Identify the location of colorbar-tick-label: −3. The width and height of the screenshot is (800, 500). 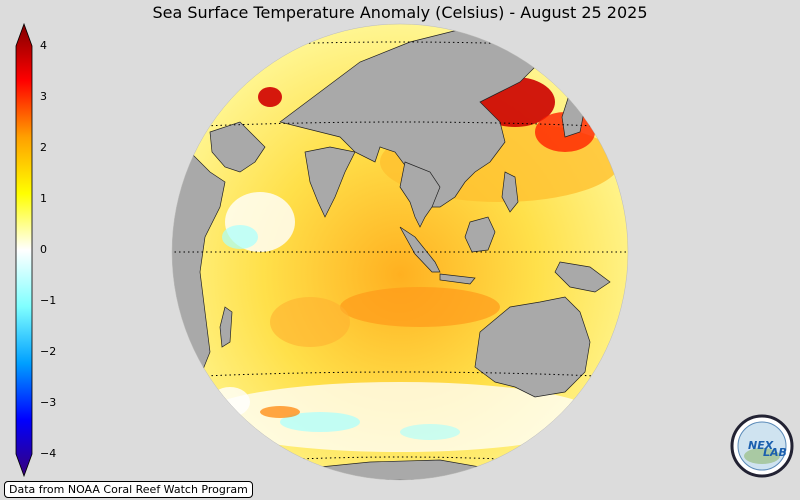
(48, 402).